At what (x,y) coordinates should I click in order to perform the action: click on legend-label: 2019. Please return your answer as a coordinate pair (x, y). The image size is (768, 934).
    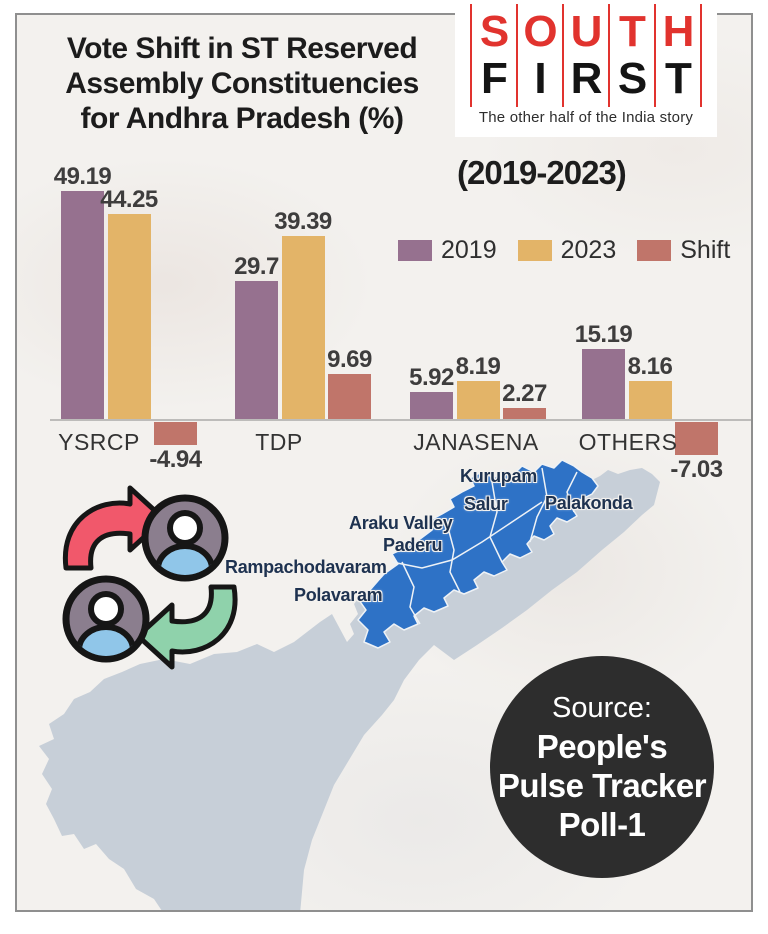
    Looking at the image, I should click on (469, 250).